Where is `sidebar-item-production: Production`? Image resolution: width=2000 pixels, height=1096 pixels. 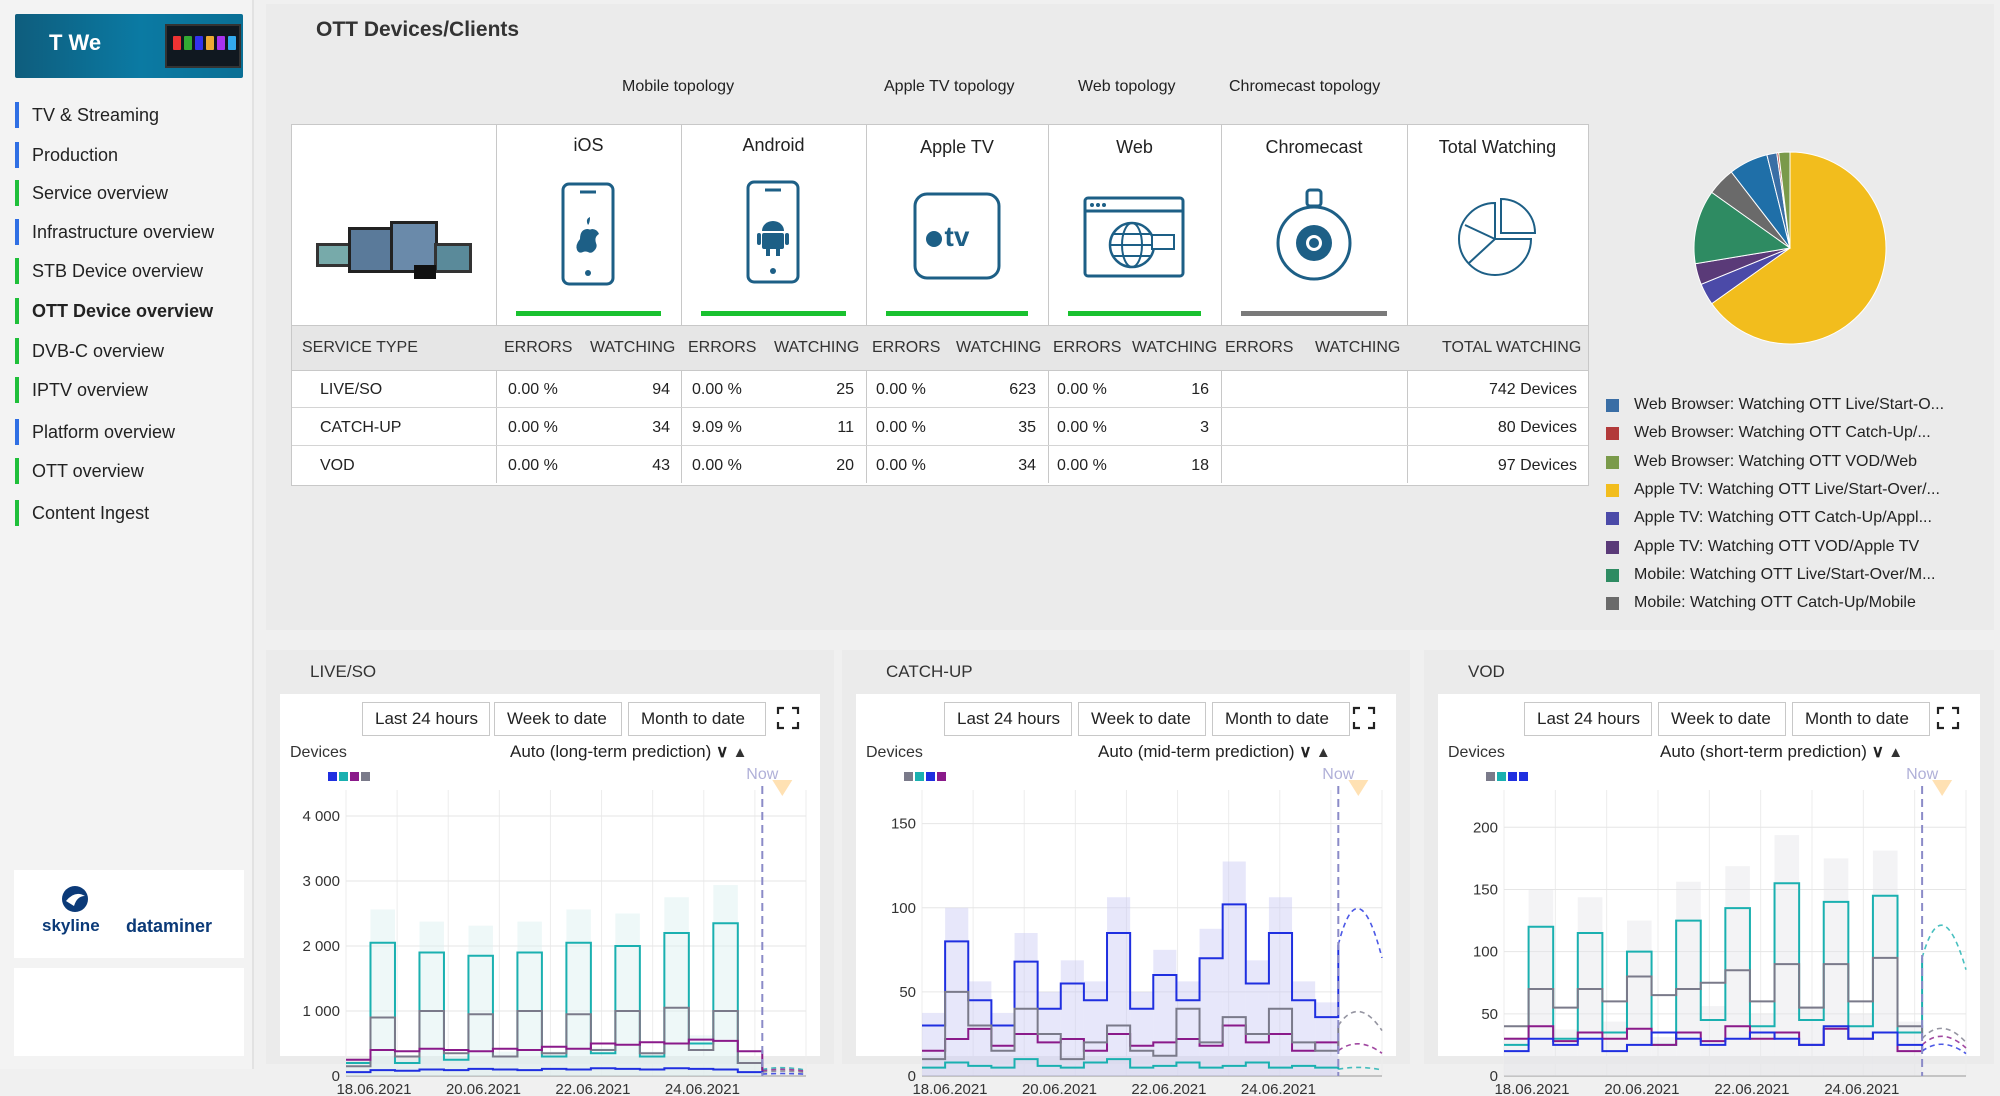
sidebar-item-production: Production is located at coordinates (138, 155).